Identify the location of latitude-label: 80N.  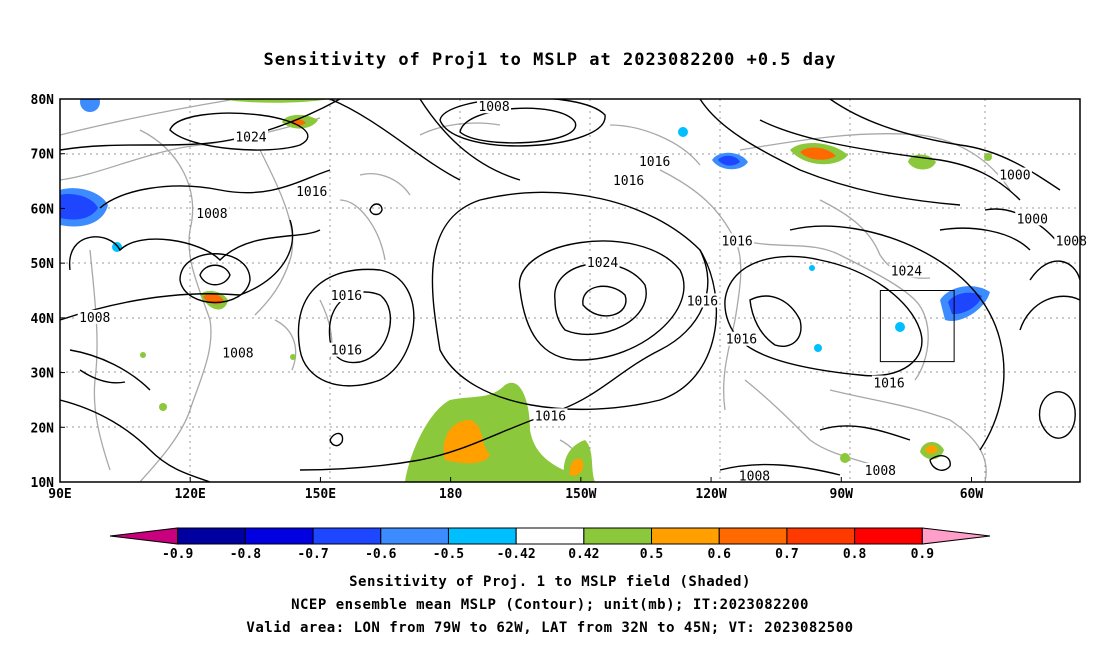
(43, 100).